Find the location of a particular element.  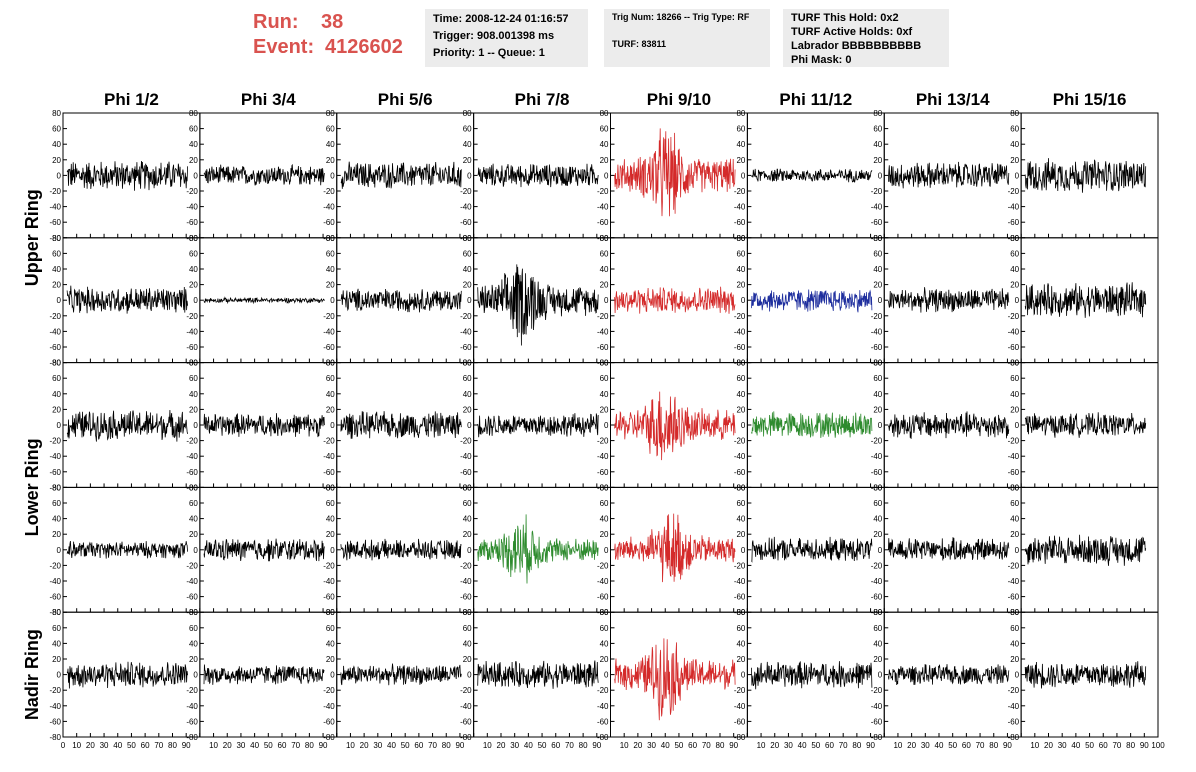

ring-label: Lower Ring is located at coordinates (32, 487).